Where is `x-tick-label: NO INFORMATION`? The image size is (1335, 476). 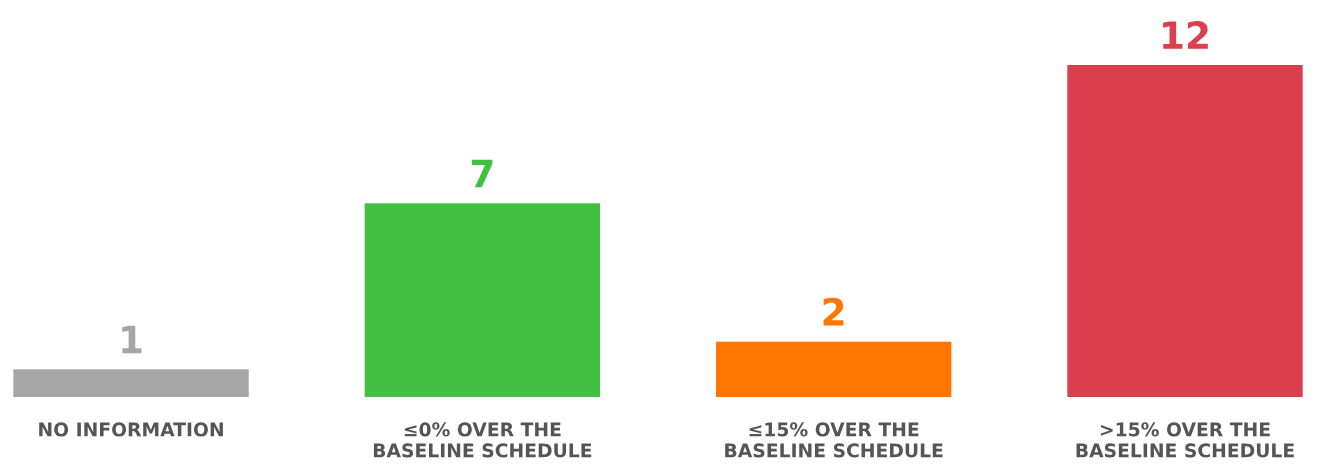
x-tick-label: NO INFORMATION is located at coordinates (131, 429).